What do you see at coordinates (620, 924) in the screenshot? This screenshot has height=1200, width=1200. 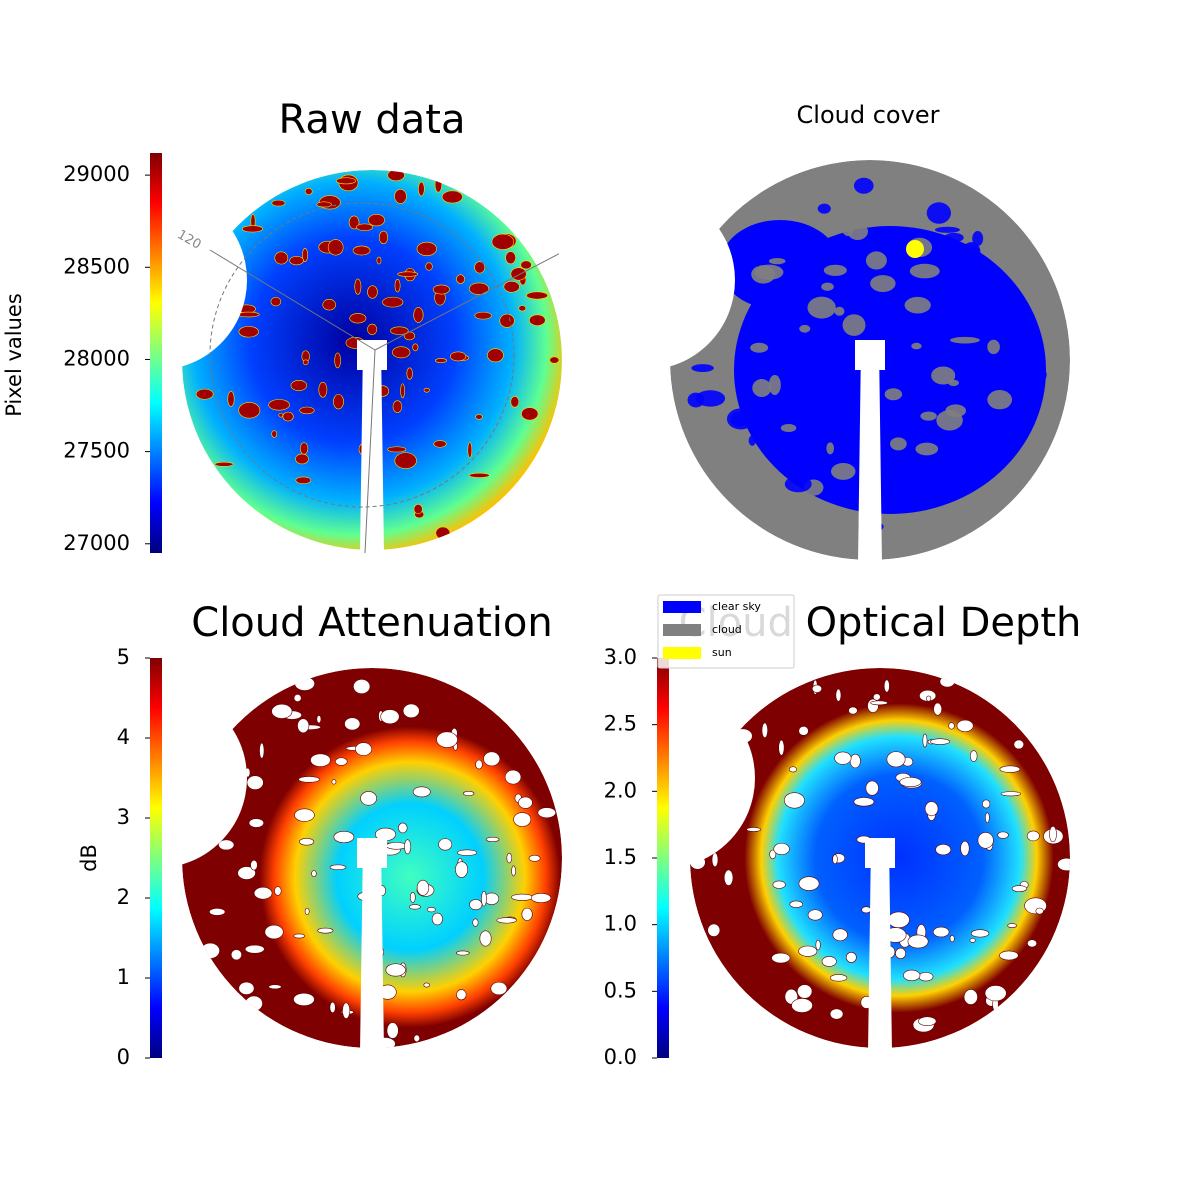 I see `y-tick-label: 1.0` at bounding box center [620, 924].